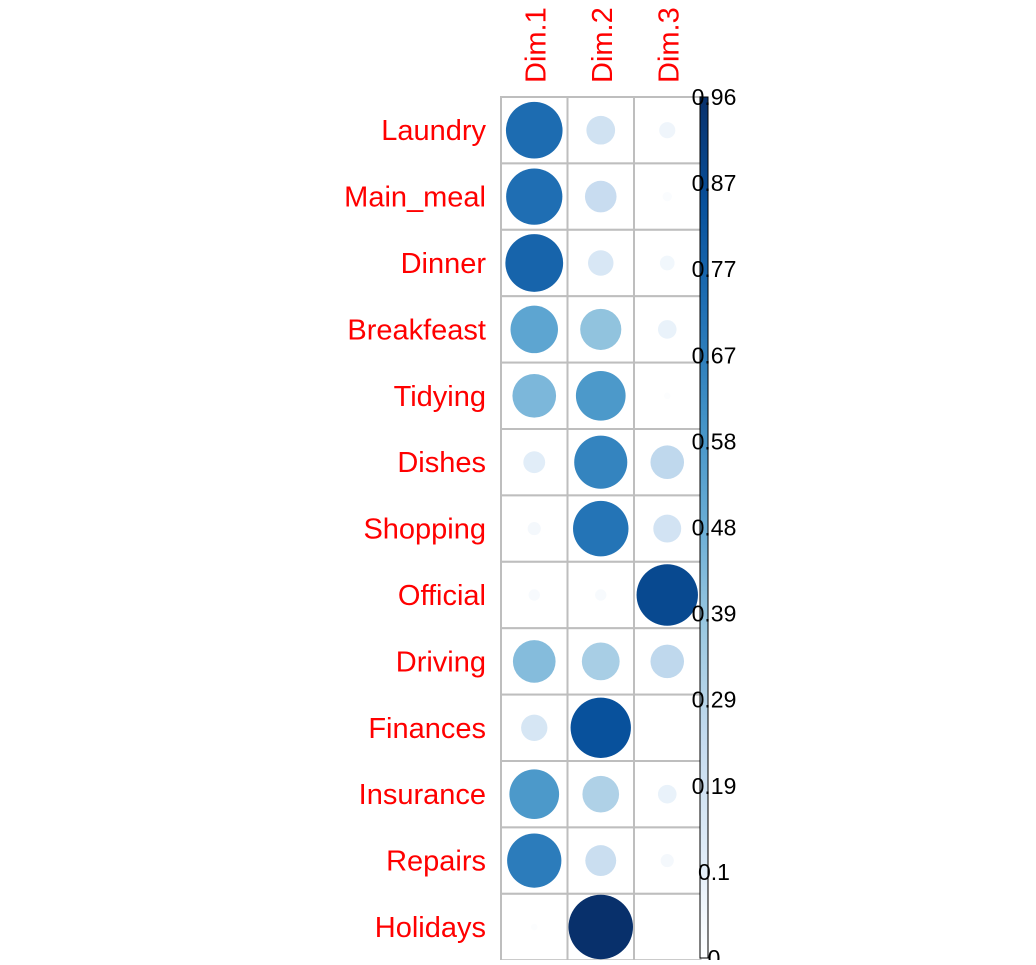 The width and height of the screenshot is (1036, 965). What do you see at coordinates (714, 97) in the screenshot?
I see `colorbar-tick-label: 0.96` at bounding box center [714, 97].